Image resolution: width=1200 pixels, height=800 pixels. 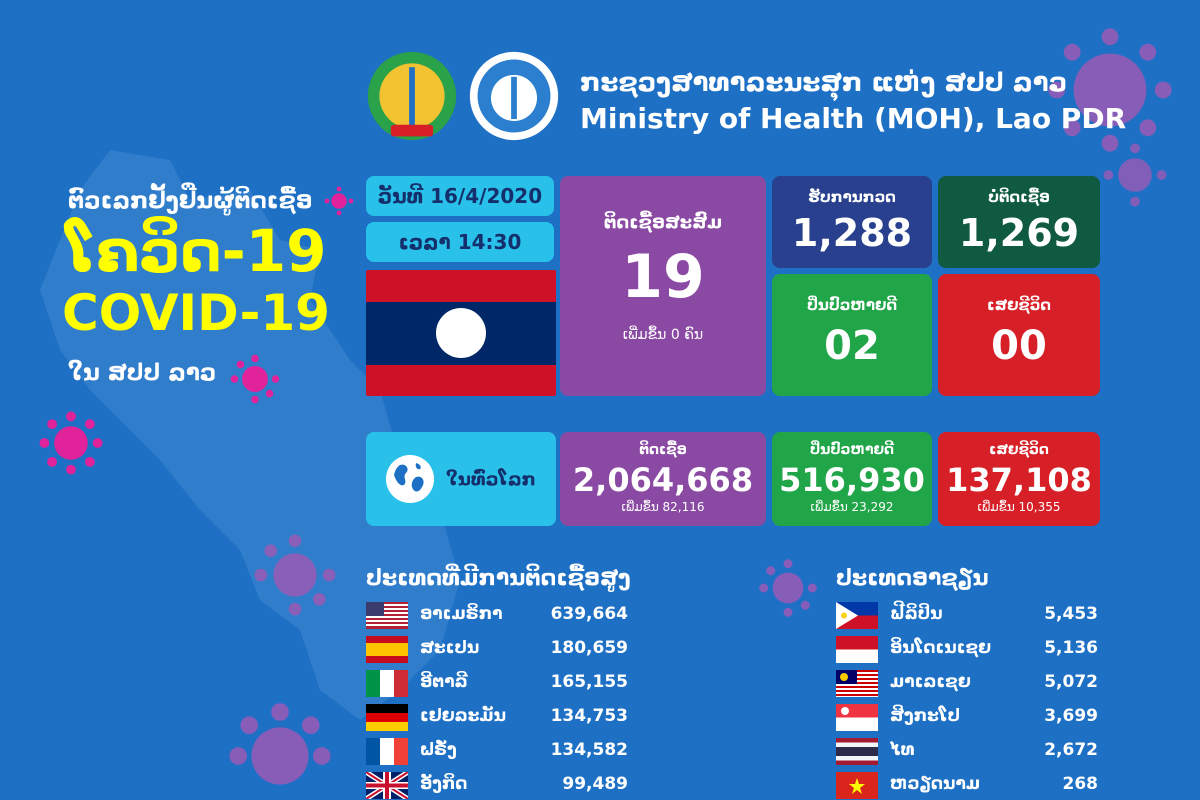 I want to click on tested-value: 1,288, so click(x=852, y=233).